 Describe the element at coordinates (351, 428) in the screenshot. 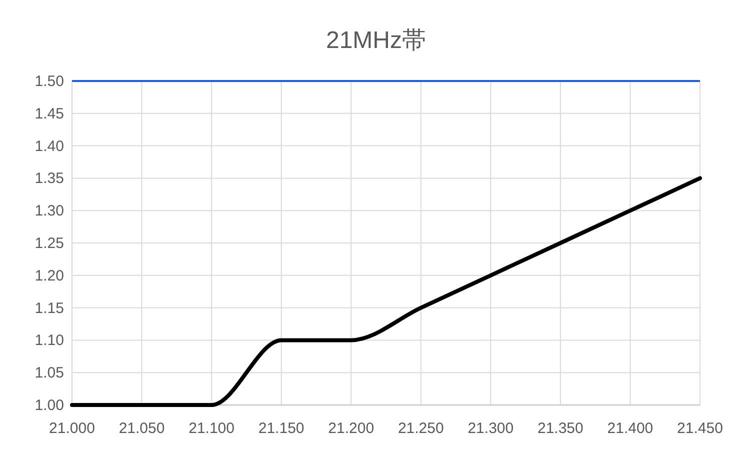

I see `x-tick-label: 21.200` at that location.